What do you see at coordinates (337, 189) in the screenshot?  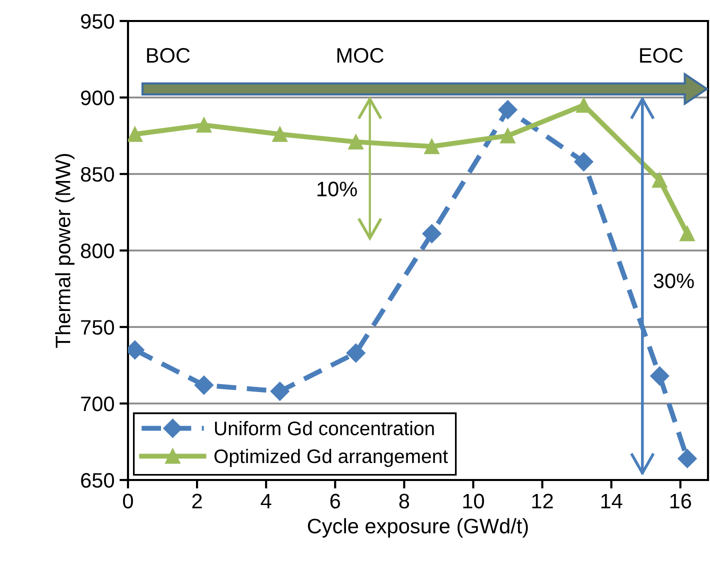 I see `annotation: 10%` at bounding box center [337, 189].